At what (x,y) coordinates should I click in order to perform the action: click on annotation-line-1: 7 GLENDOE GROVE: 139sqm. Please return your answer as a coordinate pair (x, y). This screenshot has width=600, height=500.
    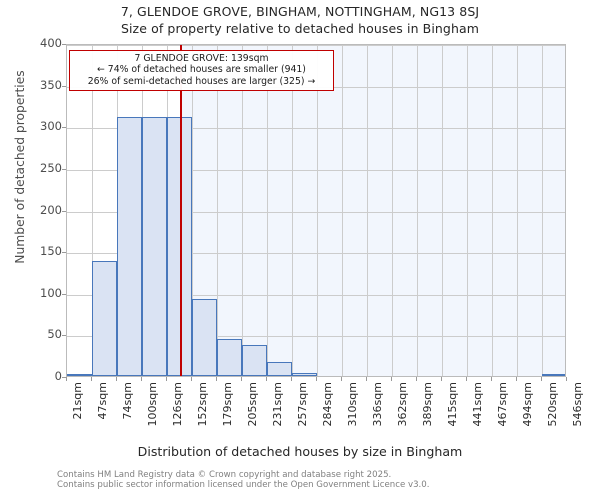
    Looking at the image, I should click on (201, 58).